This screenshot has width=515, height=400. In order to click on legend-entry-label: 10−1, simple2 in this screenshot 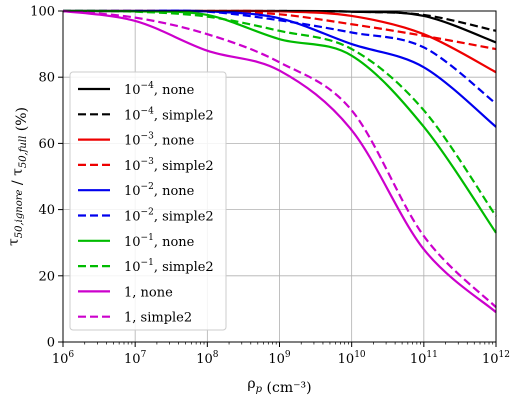, I will do `click(169, 266)`.